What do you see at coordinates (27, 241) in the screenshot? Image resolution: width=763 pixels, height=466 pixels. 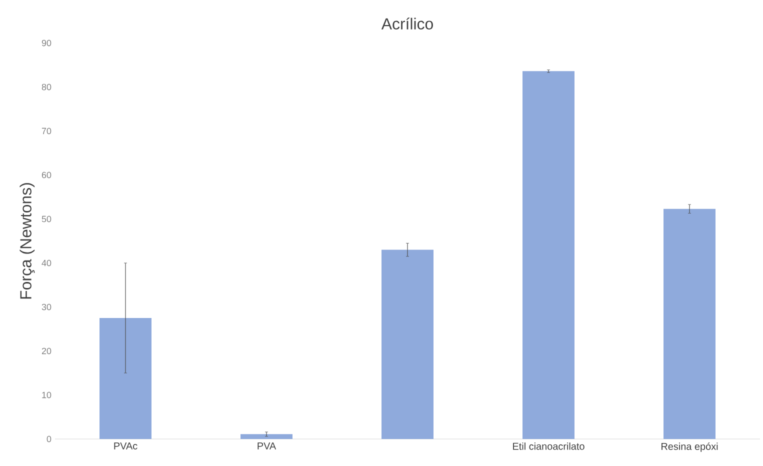 I see `y-axis-title: Força (Newtons)` at bounding box center [27, 241].